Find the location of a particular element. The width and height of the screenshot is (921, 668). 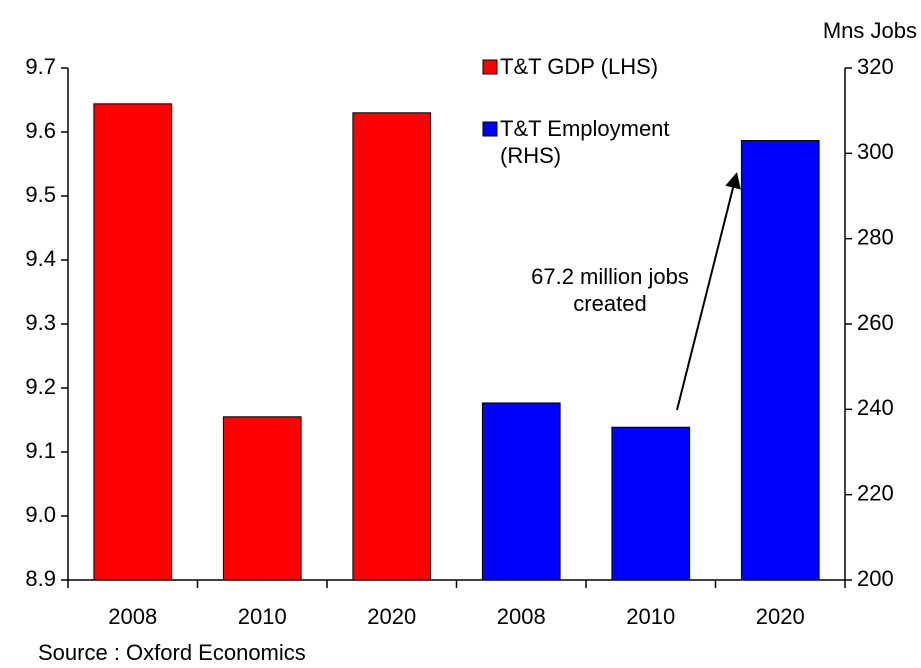

annotation-arrow is located at coordinates (708, 291).